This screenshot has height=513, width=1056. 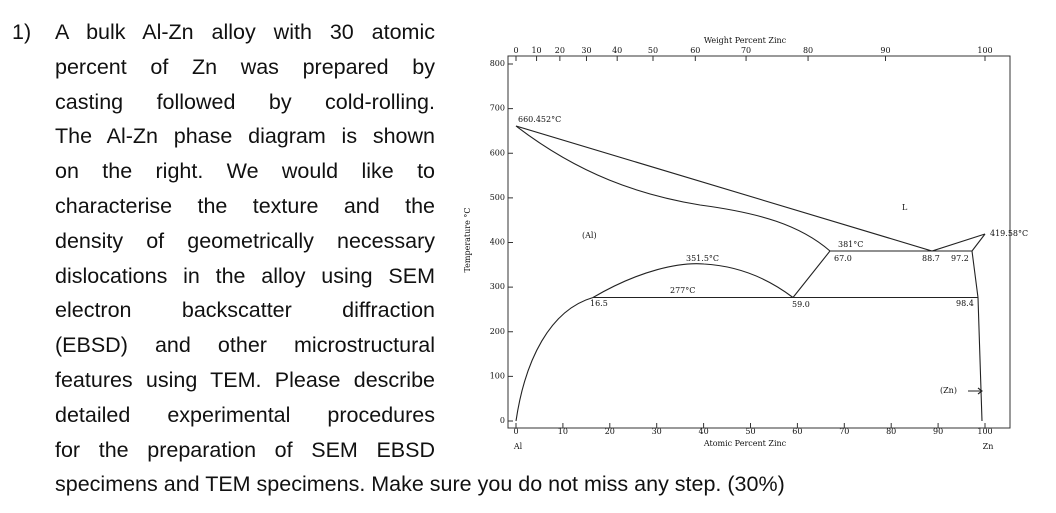 I want to click on question-line: features using TEM. Please describe, so click(x=245, y=380).